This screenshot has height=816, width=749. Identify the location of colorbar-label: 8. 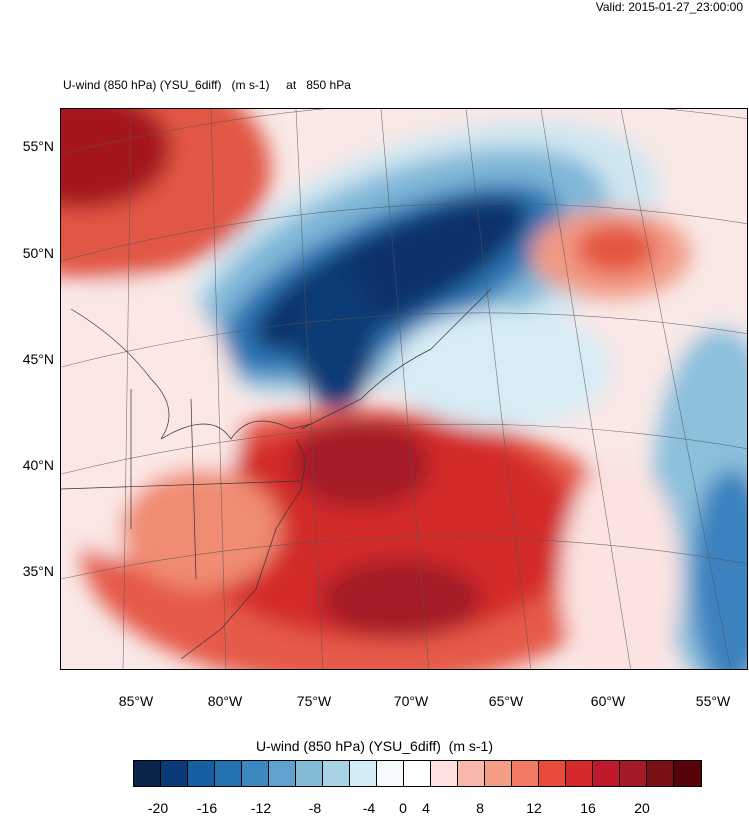
(480, 808).